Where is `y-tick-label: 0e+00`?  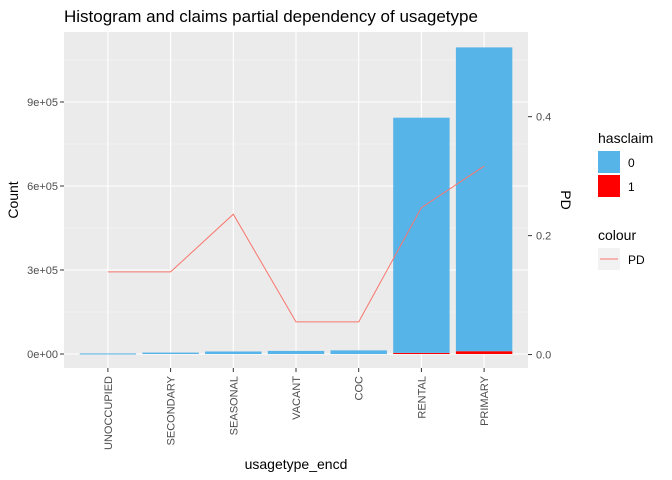 y-tick-label: 0e+00 is located at coordinates (42, 355).